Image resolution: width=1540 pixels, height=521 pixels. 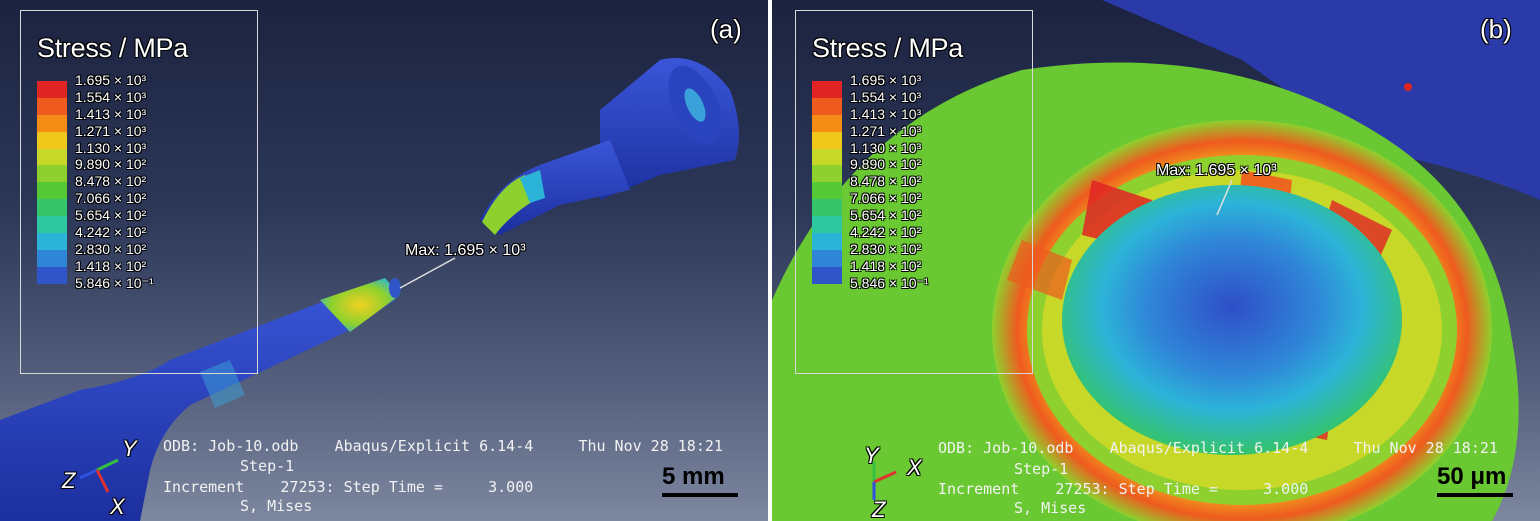 I want to click on lower-shaft, so click(x=197, y=400).